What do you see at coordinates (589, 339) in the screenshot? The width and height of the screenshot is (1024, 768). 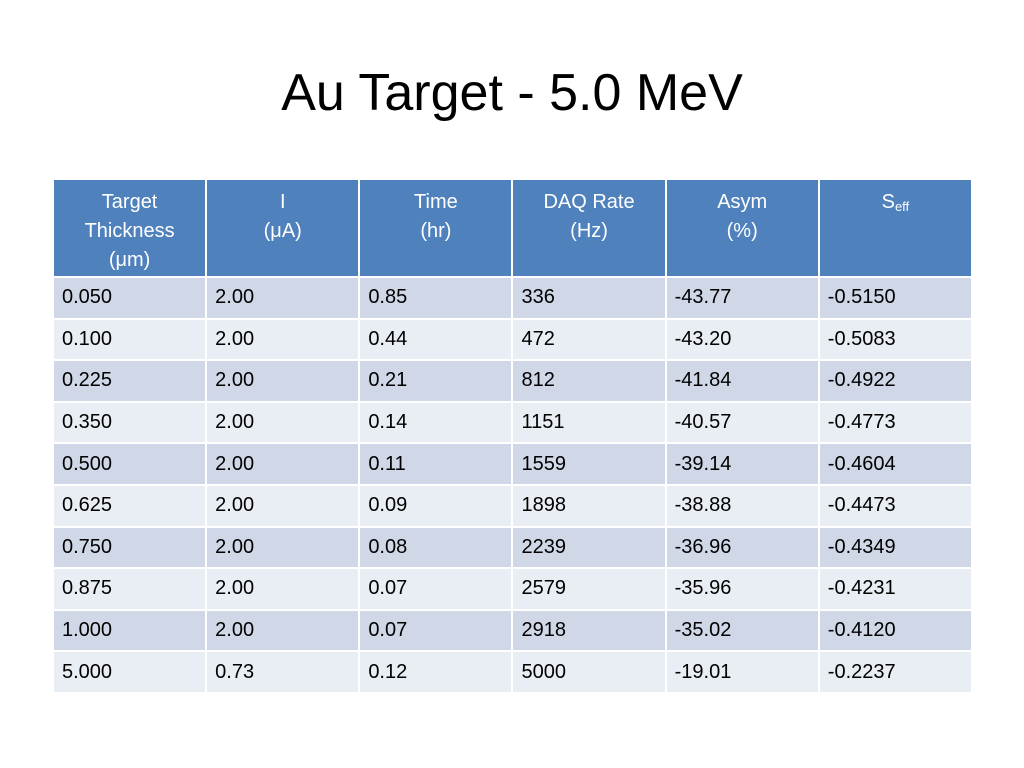 I see `table-cell: 472` at bounding box center [589, 339].